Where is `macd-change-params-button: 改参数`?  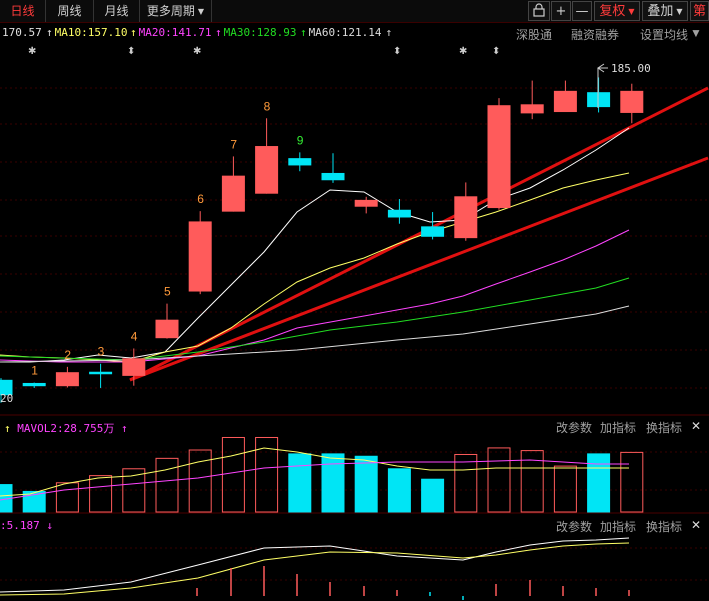 macd-change-params-button: 改参数 is located at coordinates (574, 527).